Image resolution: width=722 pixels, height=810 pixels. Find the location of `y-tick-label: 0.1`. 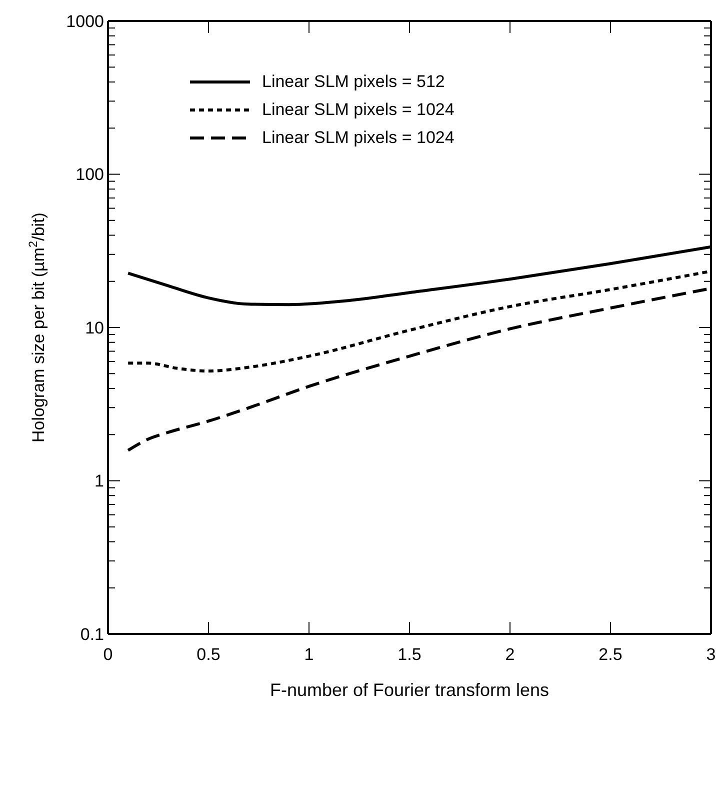

y-tick-label: 0.1 is located at coordinates (92, 634).